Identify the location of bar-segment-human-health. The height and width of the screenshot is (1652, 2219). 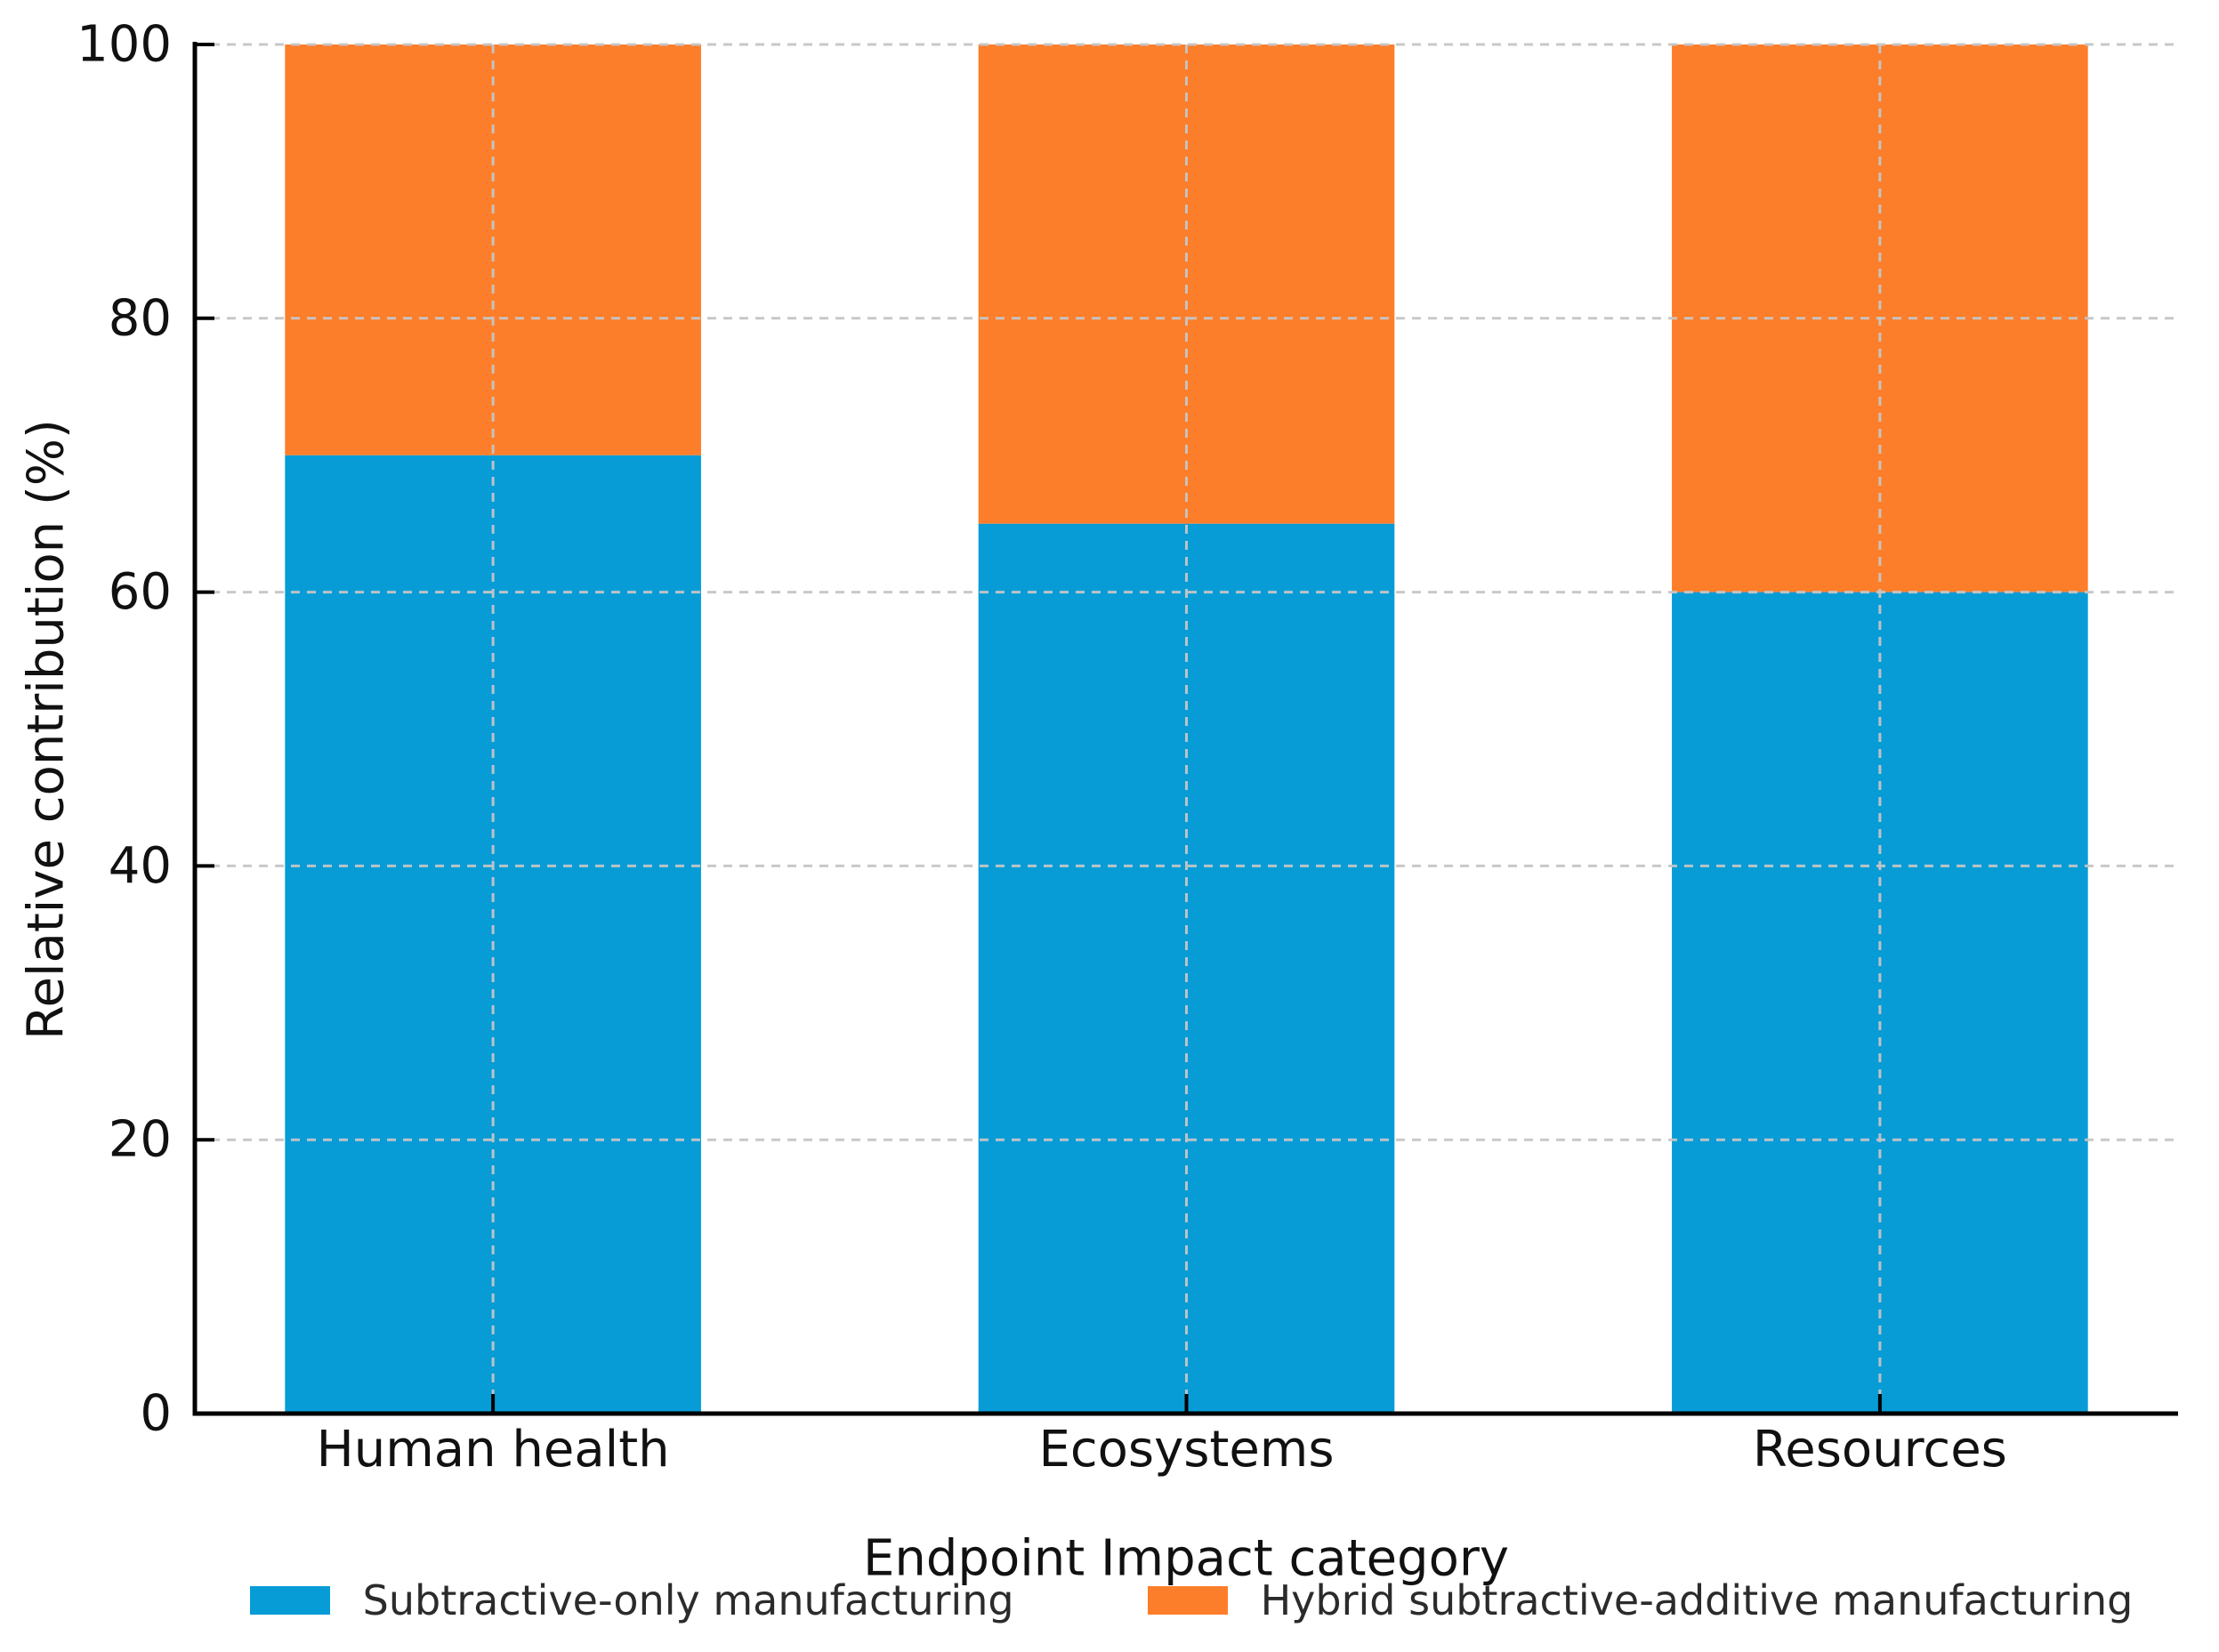
(493, 250).